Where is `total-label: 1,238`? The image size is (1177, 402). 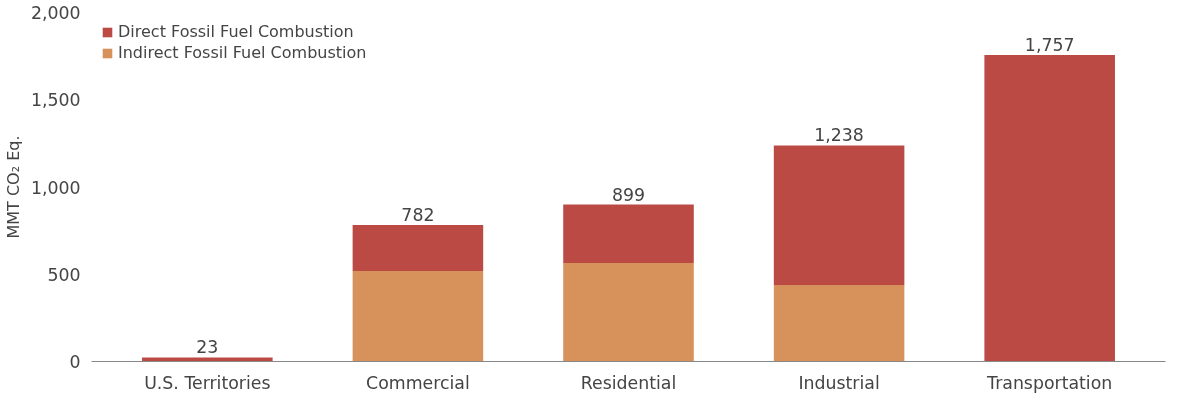 total-label: 1,238 is located at coordinates (839, 135).